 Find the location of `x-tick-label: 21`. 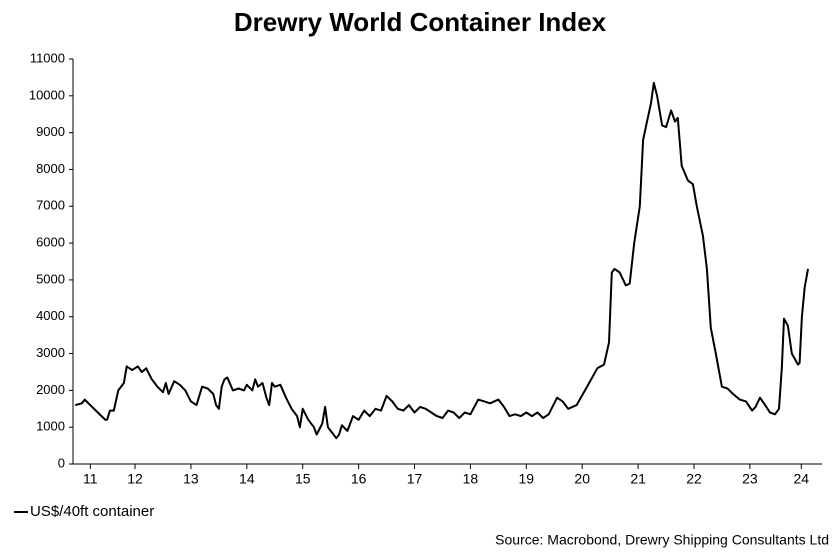

x-tick-label: 21 is located at coordinates (638, 479).